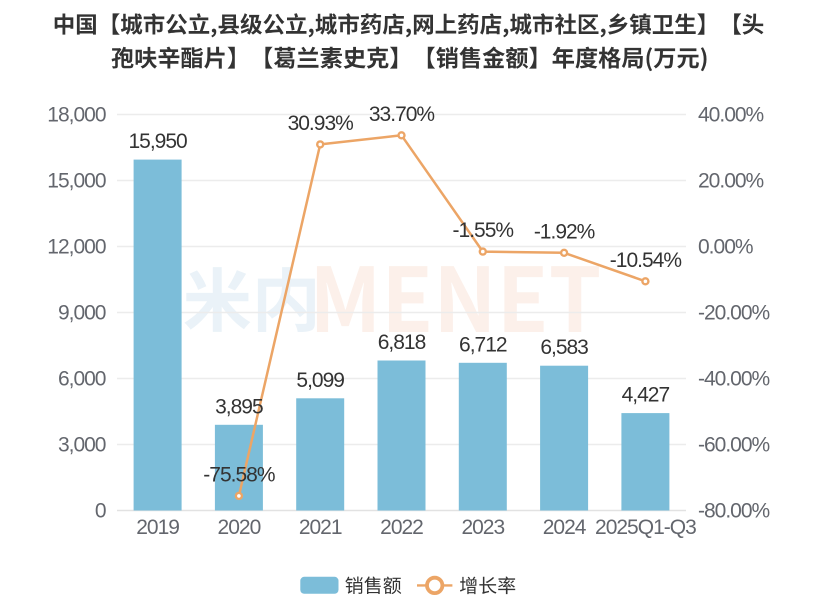 The image size is (816, 600). What do you see at coordinates (564, 347) in the screenshot?
I see `svg-text: 6,583` at bounding box center [564, 347].